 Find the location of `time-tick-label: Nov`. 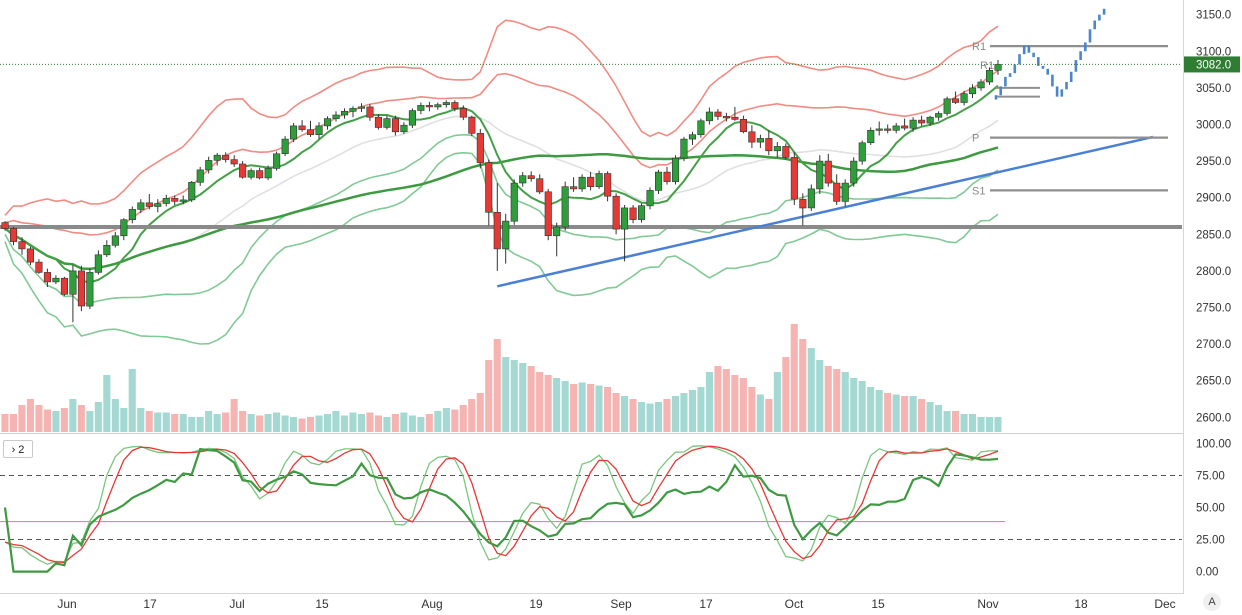

time-tick-label: Nov is located at coordinates (987, 604).